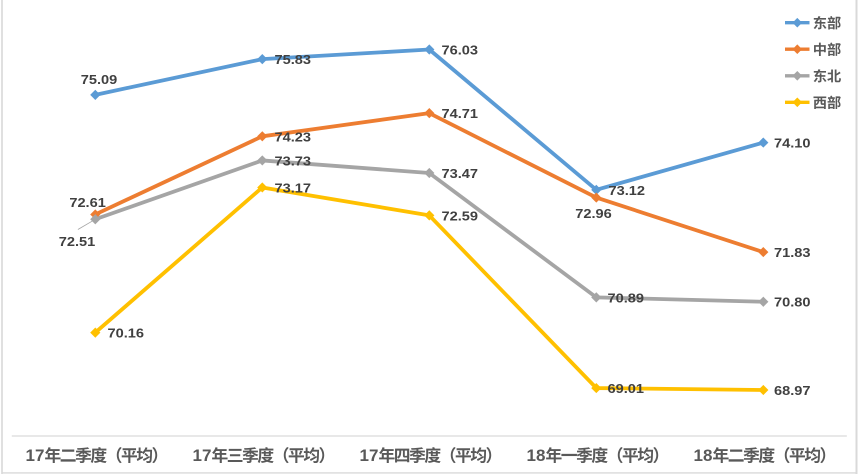 The width and height of the screenshot is (858, 474). Describe the element at coordinates (626, 297) in the screenshot. I see `svg-text: 70.89` at that location.